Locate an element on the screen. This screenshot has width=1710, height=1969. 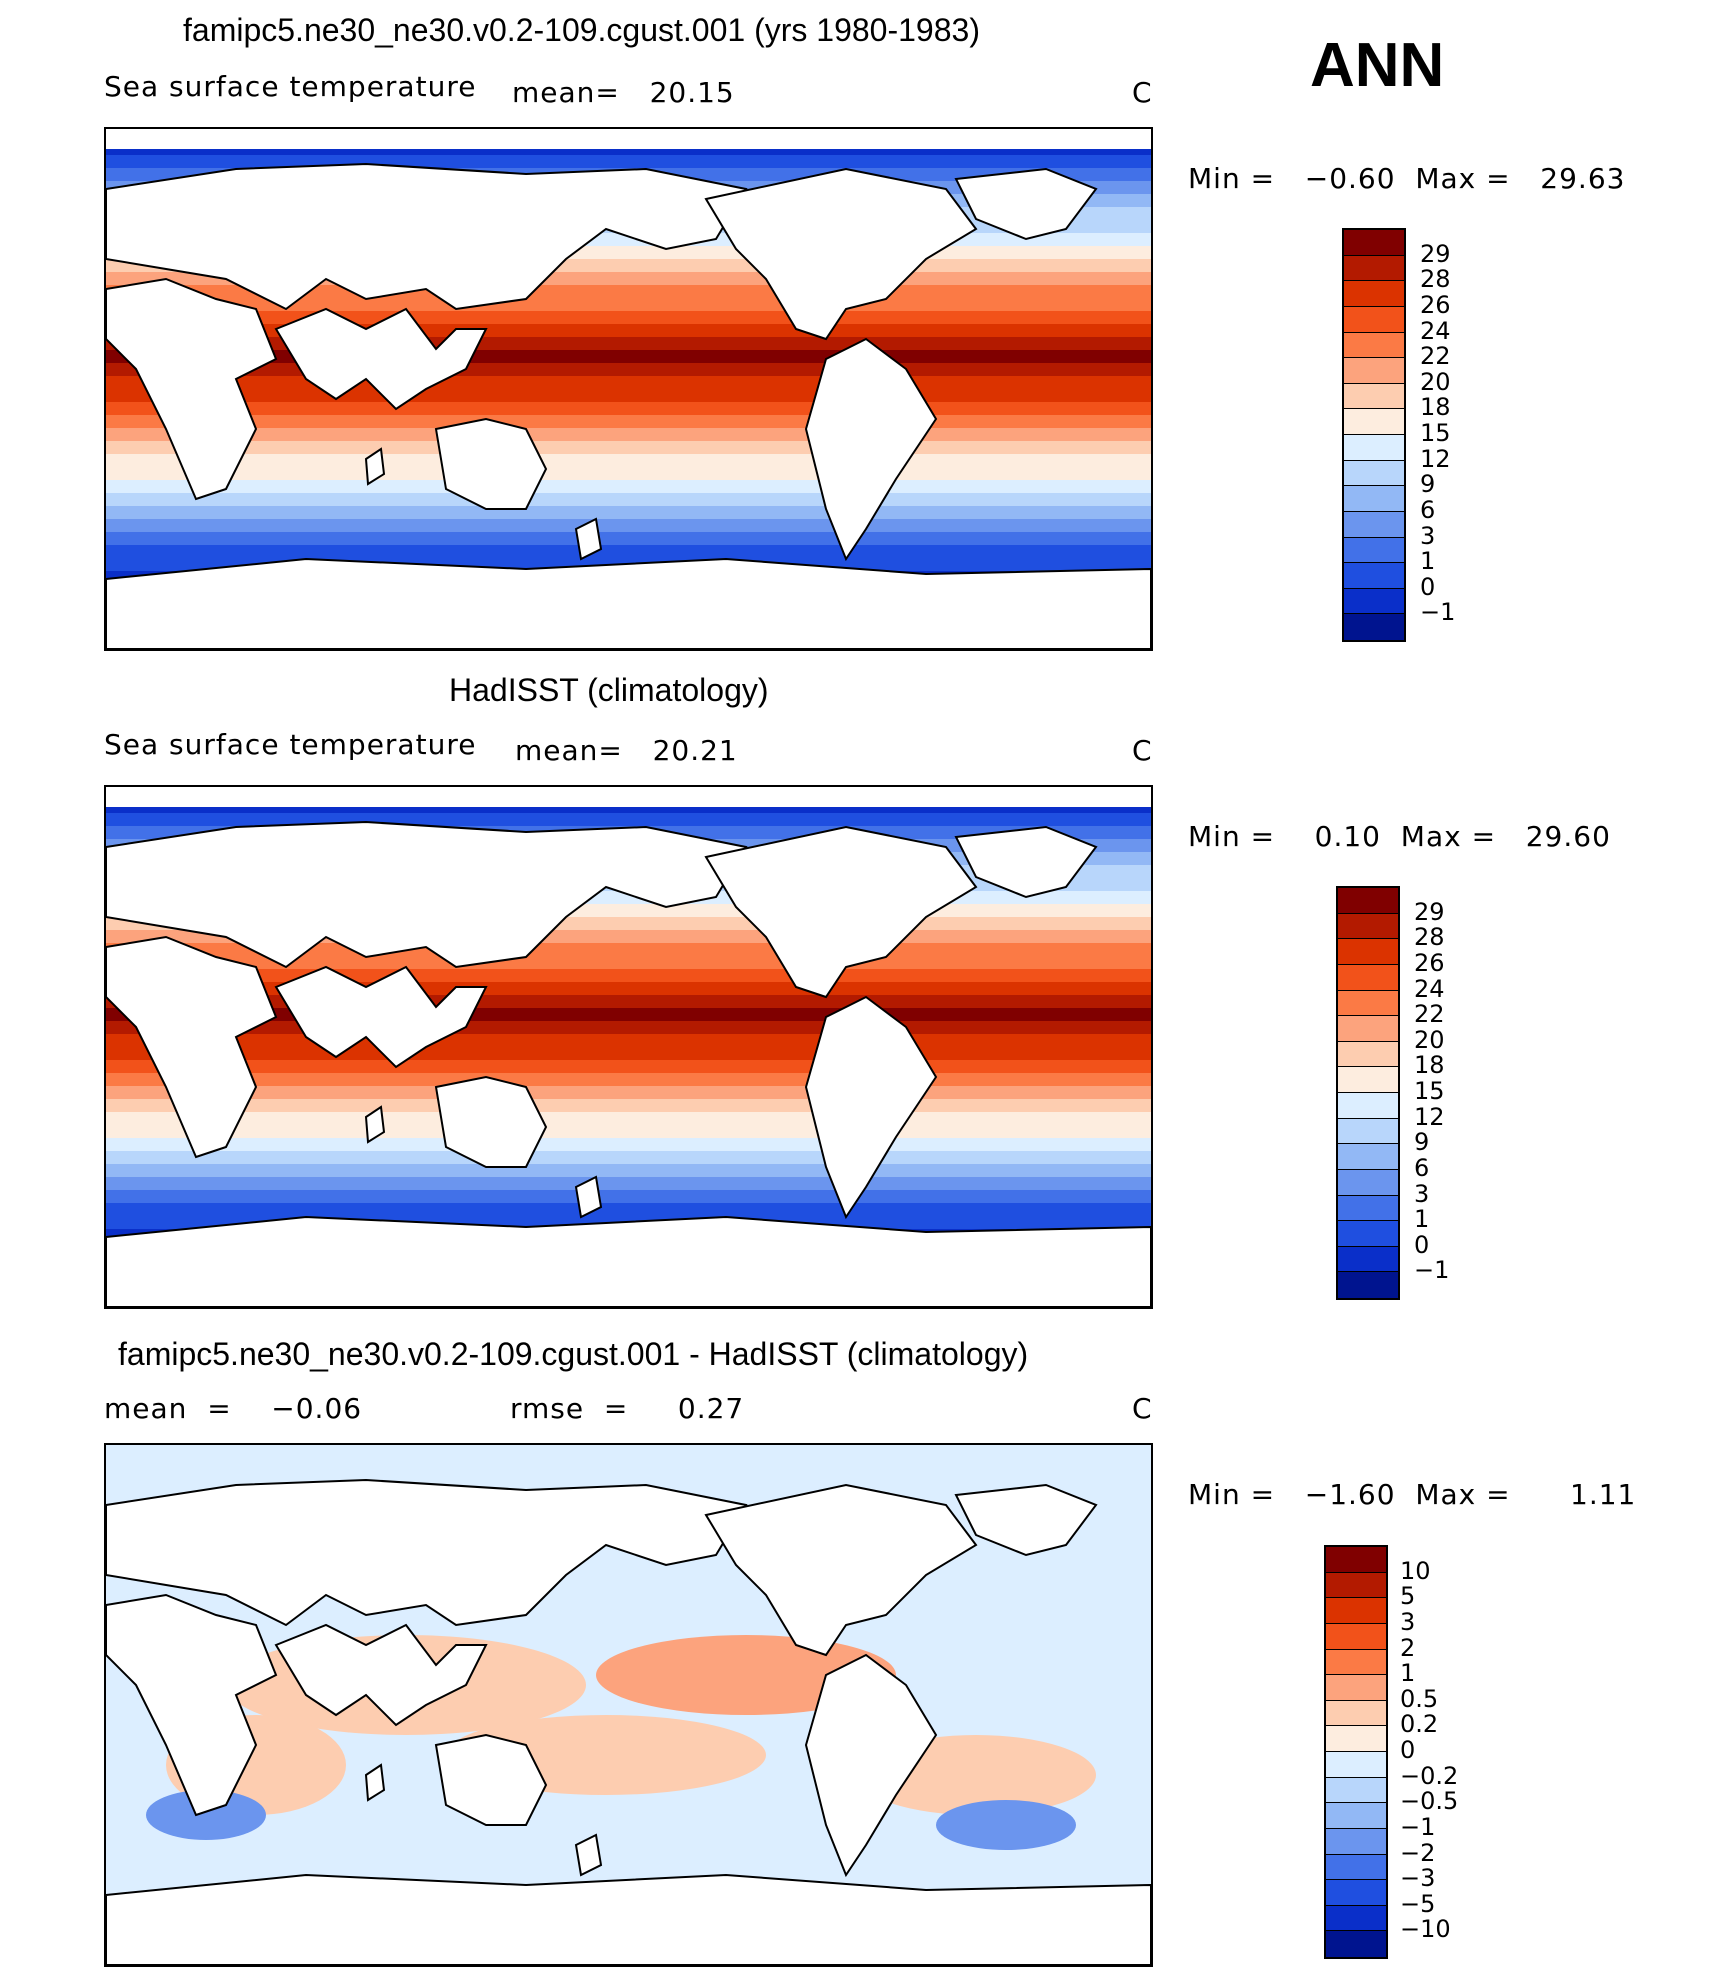
panel3-minmax: Min = −1.60 Max = 1.11 is located at coordinates (1412, 1494).